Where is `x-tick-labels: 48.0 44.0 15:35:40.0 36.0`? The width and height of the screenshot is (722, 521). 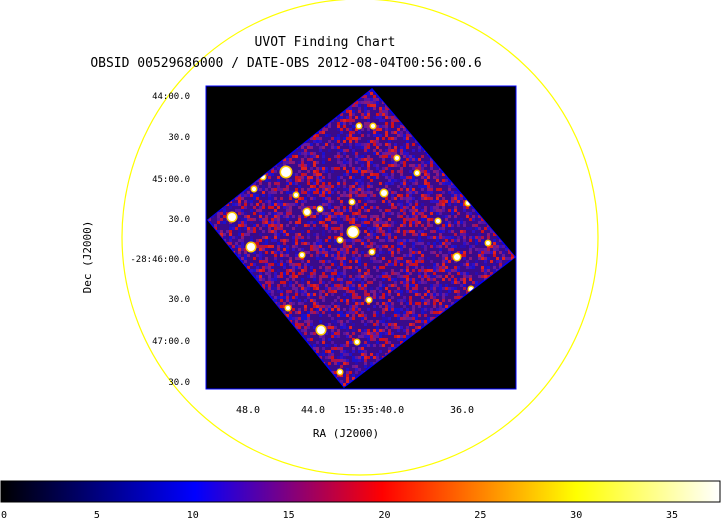 x-tick-labels: 48.0 44.0 15:35:40.0 36.0 is located at coordinates (355, 410).